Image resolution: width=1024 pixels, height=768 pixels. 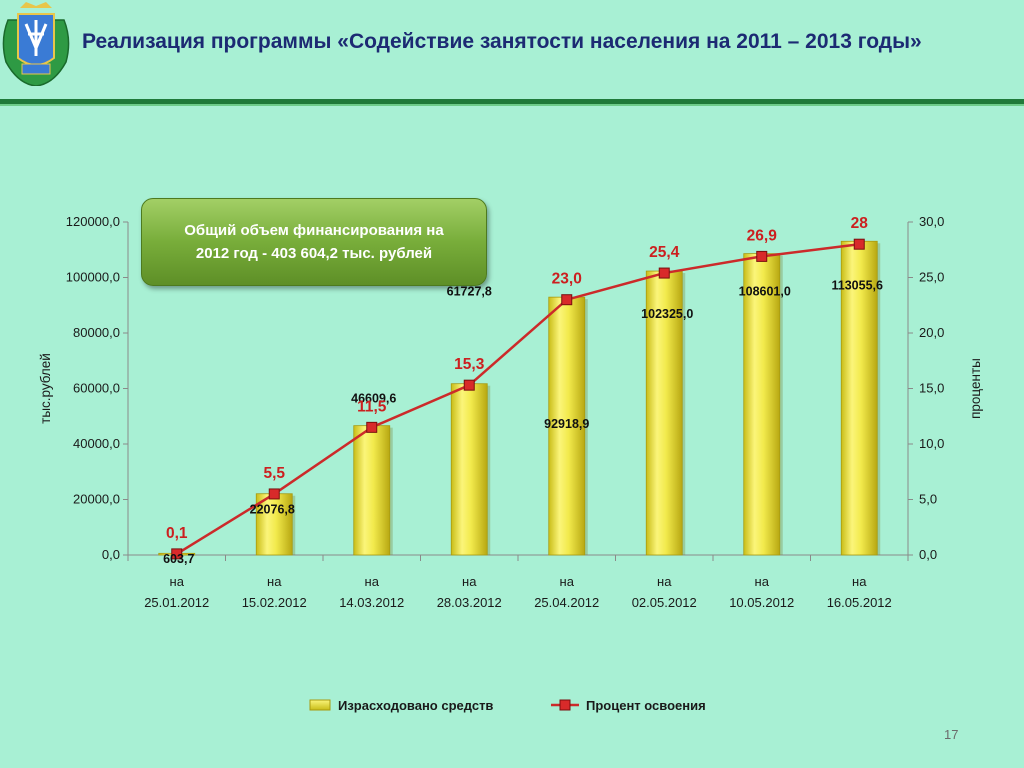 What do you see at coordinates (469, 364) in the screenshot?
I see `percent-value-label: 15,3` at bounding box center [469, 364].